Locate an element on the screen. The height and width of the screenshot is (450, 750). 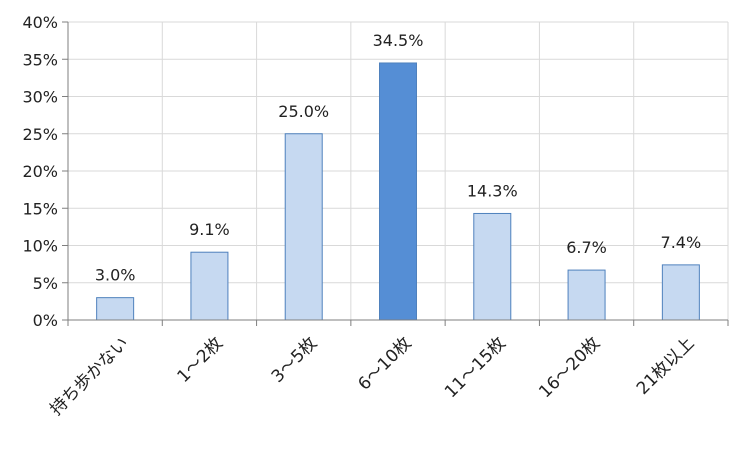
y-tick-label: 0% is located at coordinates (45, 320).